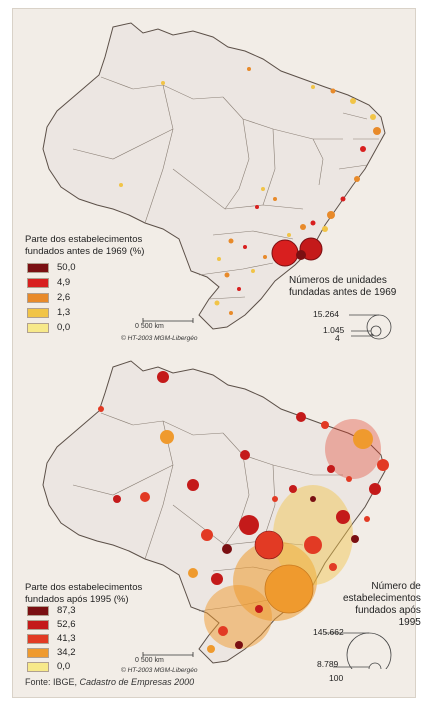  I want to click on legend-item: 41,3, so click(51, 638).